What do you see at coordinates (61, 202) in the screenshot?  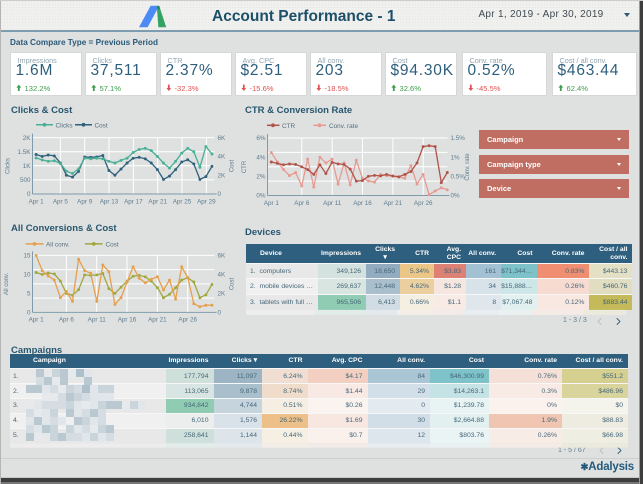 I see `svg-text: Apr 5` at bounding box center [61, 202].